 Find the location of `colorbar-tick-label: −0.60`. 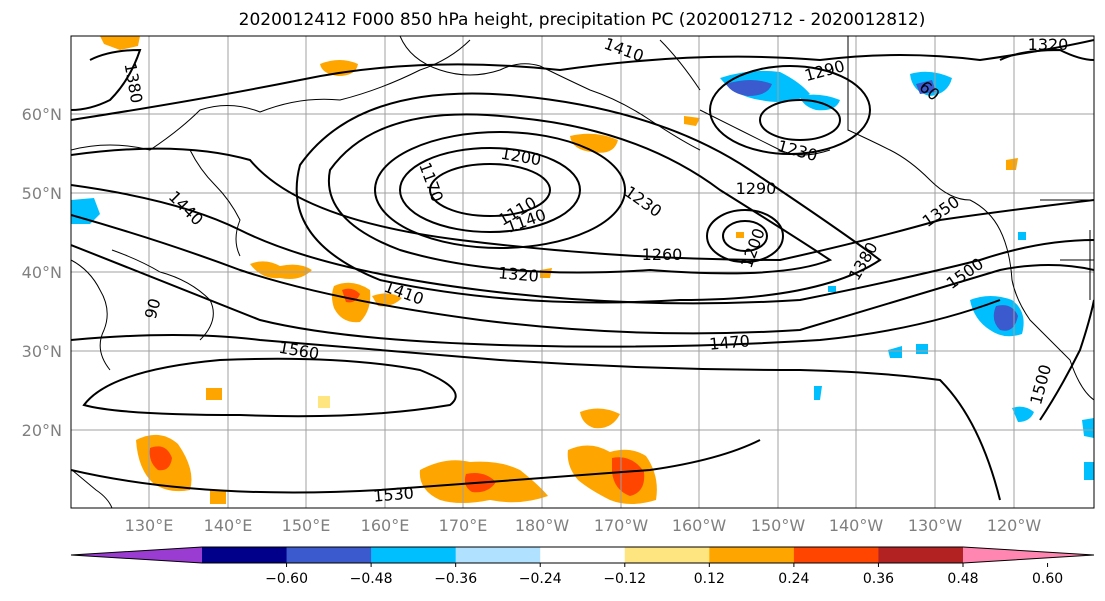

colorbar-tick-label: −0.60 is located at coordinates (286, 579).